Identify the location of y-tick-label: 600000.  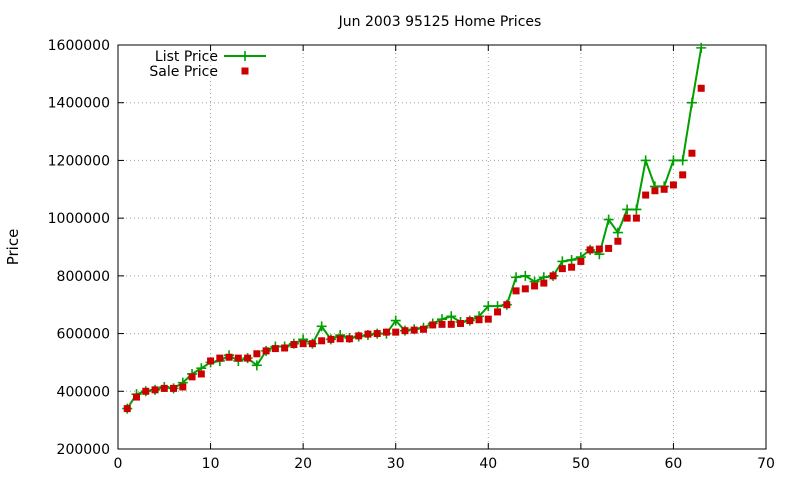
(83, 335).